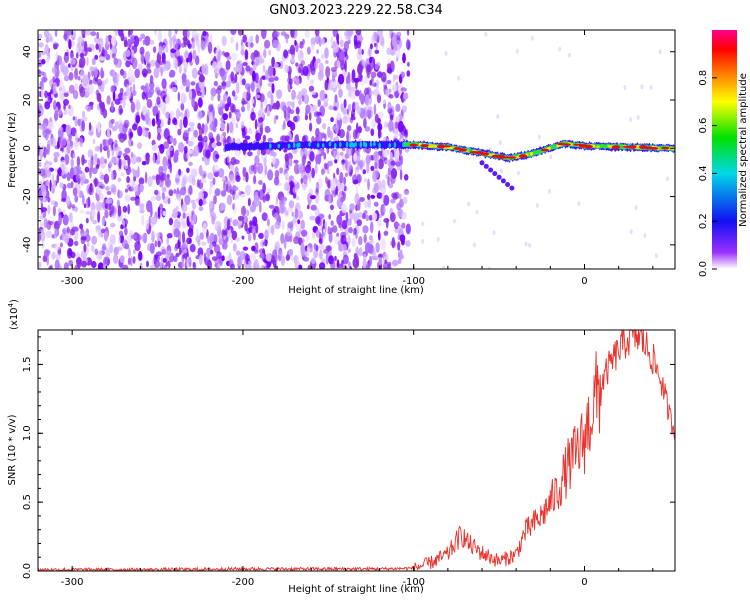  What do you see at coordinates (703, 221) in the screenshot?
I see `colorbar-tick-label: 0.2` at bounding box center [703, 221].